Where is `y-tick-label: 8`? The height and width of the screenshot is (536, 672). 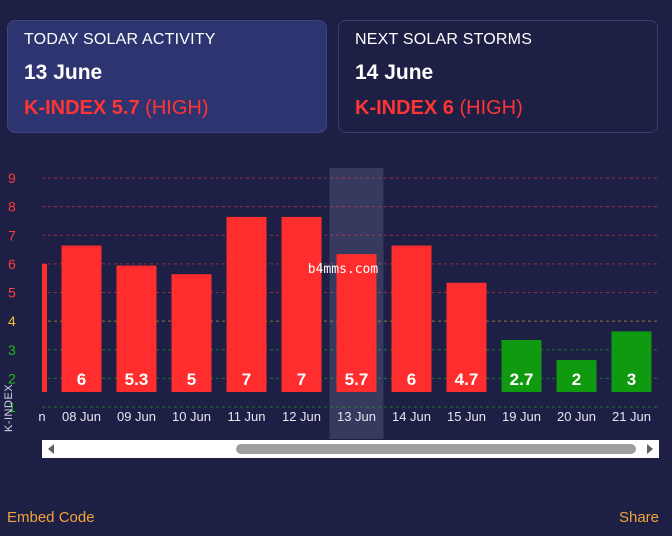
y-tick-label: 8 is located at coordinates (12, 207).